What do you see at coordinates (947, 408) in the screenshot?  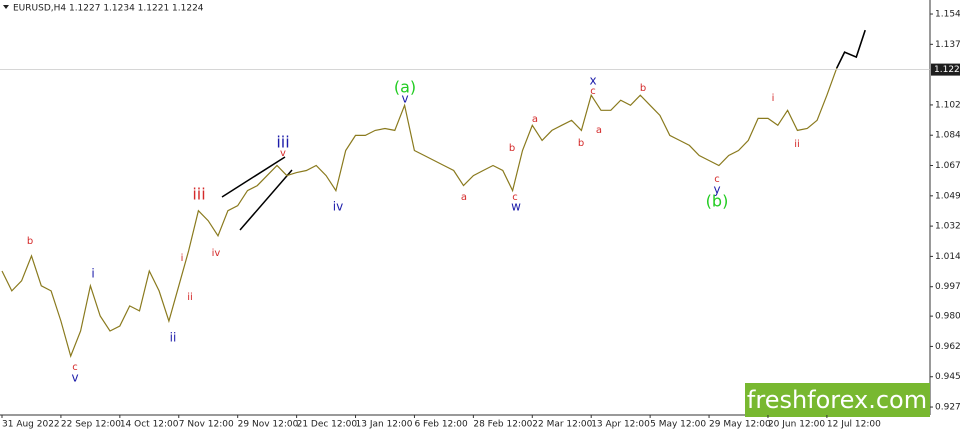 I see `y-tick-label: 0.9275` at bounding box center [947, 408].